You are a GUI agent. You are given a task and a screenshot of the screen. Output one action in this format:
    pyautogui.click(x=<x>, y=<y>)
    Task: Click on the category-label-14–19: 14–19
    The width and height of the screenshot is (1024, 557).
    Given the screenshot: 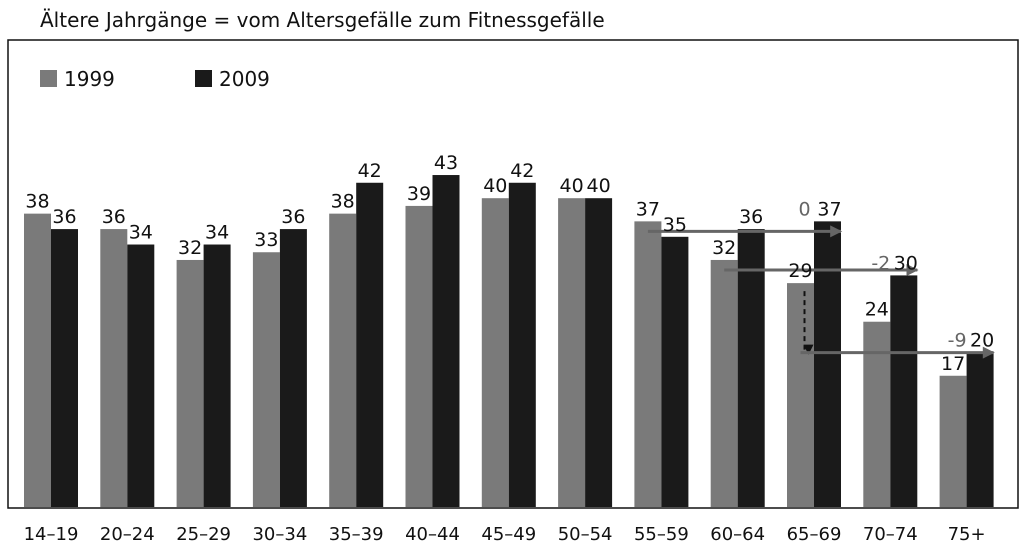 What is the action you would take?
    pyautogui.click(x=51, y=534)
    